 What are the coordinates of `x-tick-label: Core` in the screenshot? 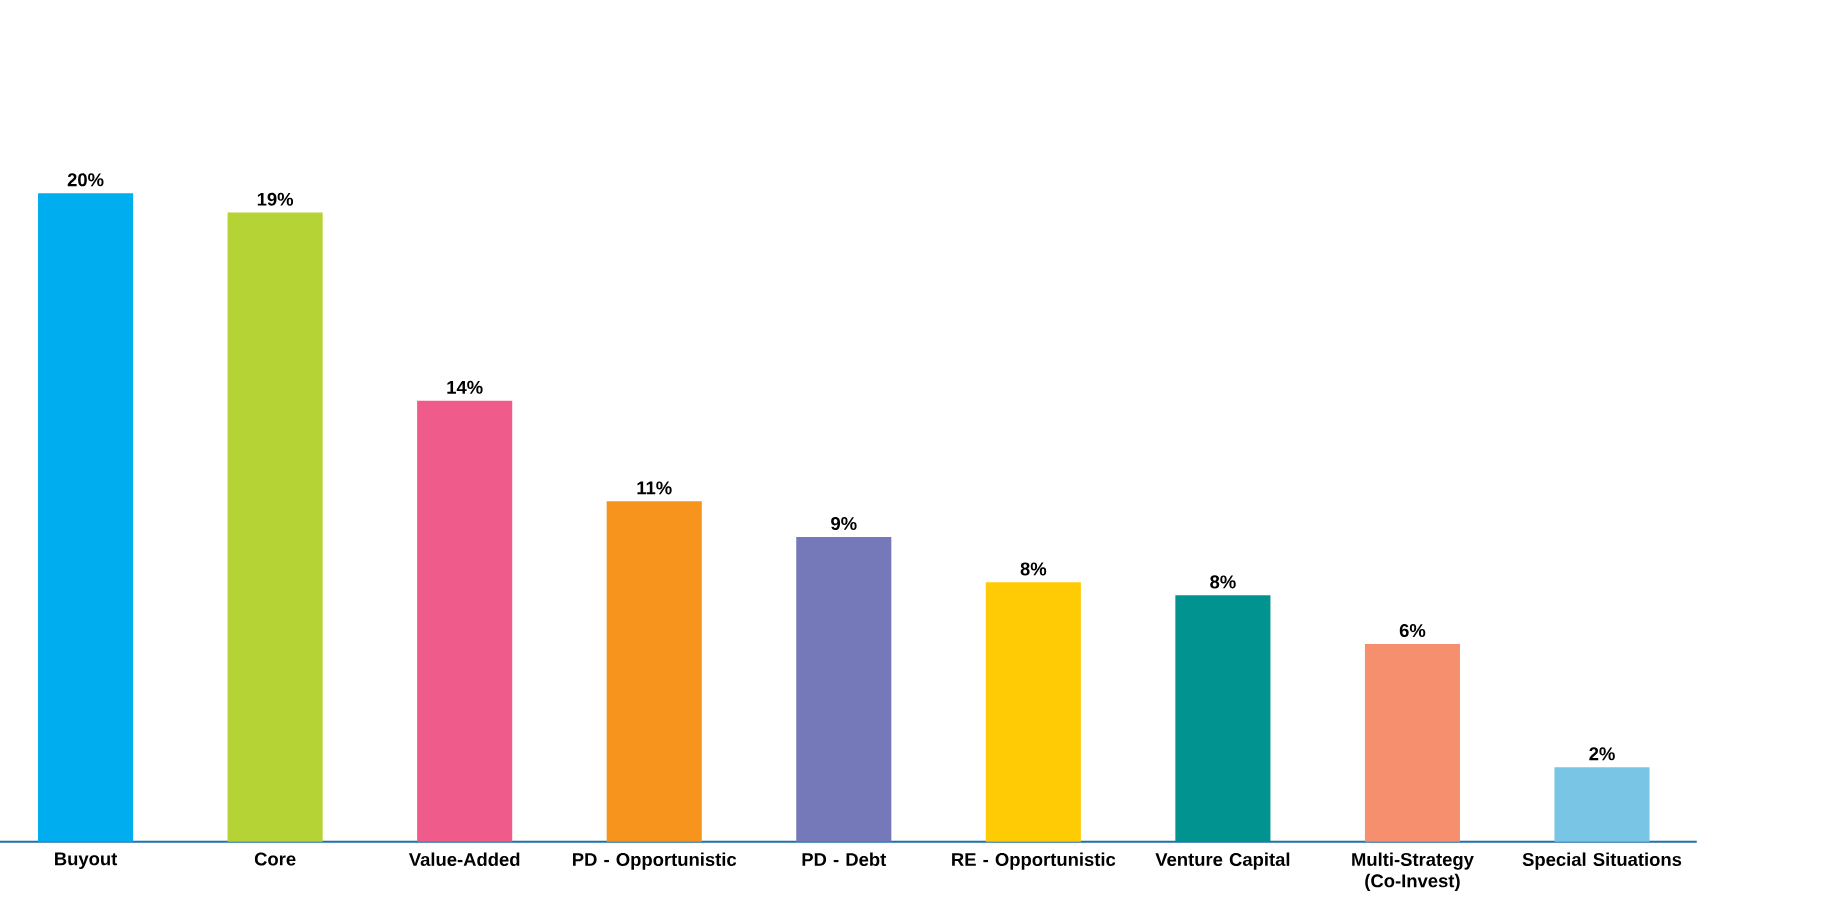 It's located at (275, 859).